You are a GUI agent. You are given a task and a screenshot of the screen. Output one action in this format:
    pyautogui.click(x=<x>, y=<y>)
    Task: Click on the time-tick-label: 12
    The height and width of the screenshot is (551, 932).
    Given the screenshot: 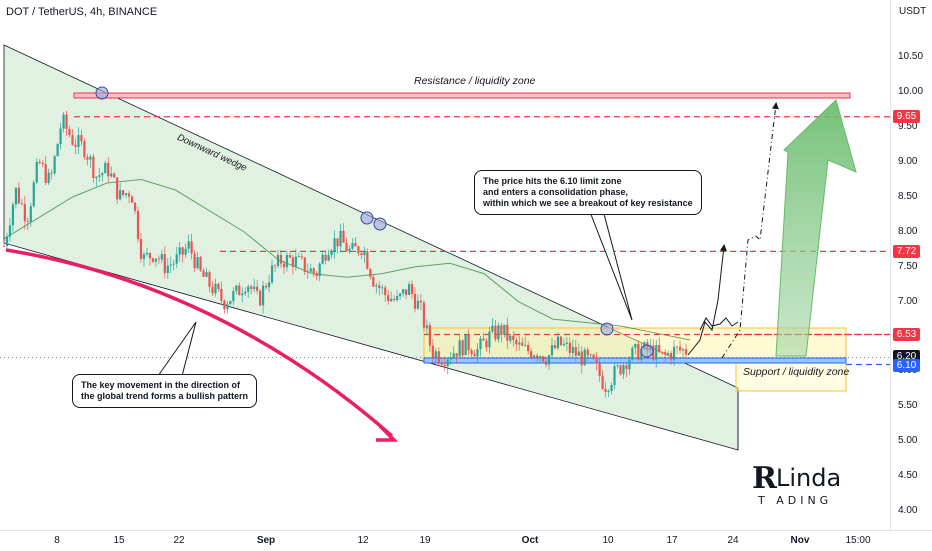 What is the action you would take?
    pyautogui.click(x=363, y=540)
    